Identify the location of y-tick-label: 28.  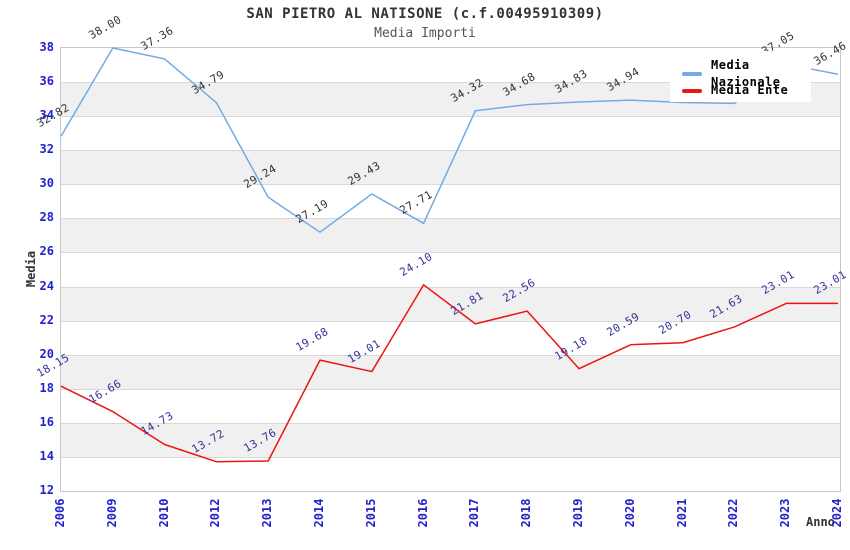
(46, 217).